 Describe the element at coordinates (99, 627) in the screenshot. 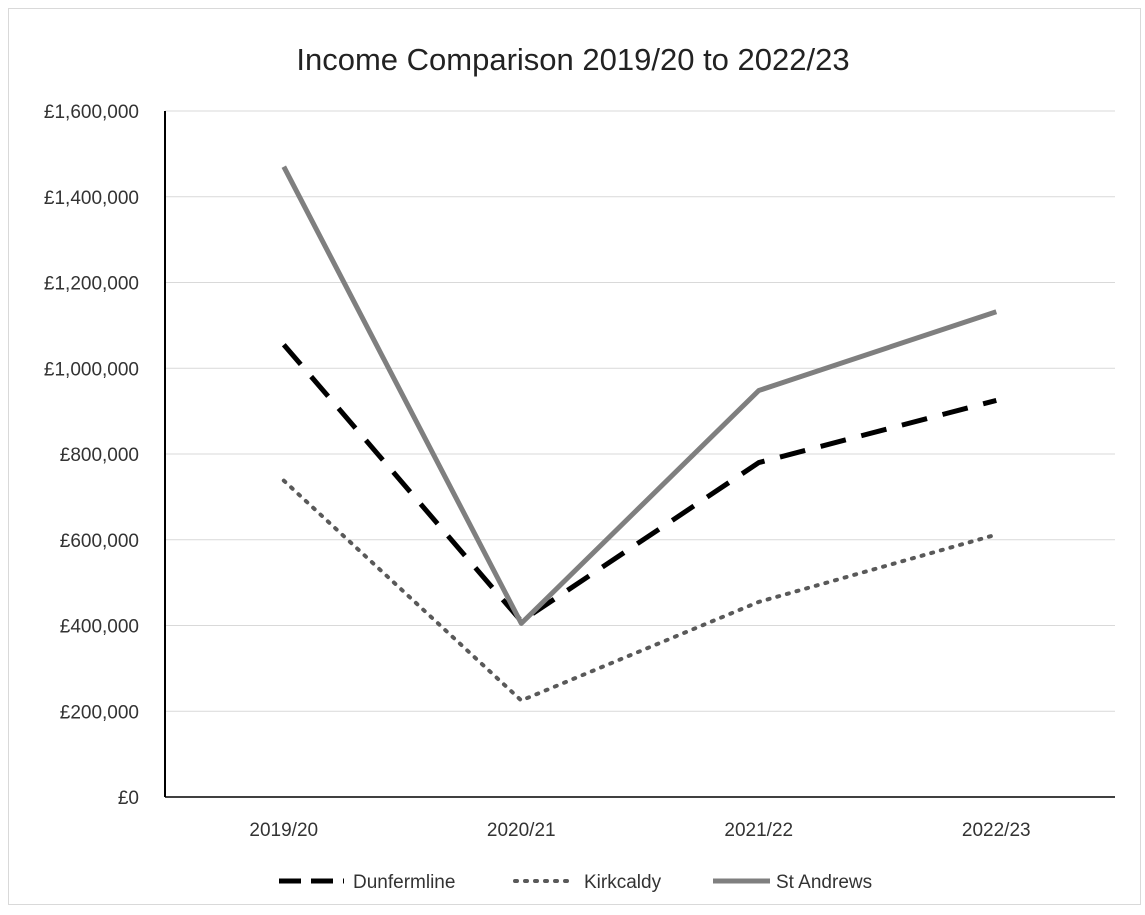

I see `y-tick-label: £400,000` at that location.